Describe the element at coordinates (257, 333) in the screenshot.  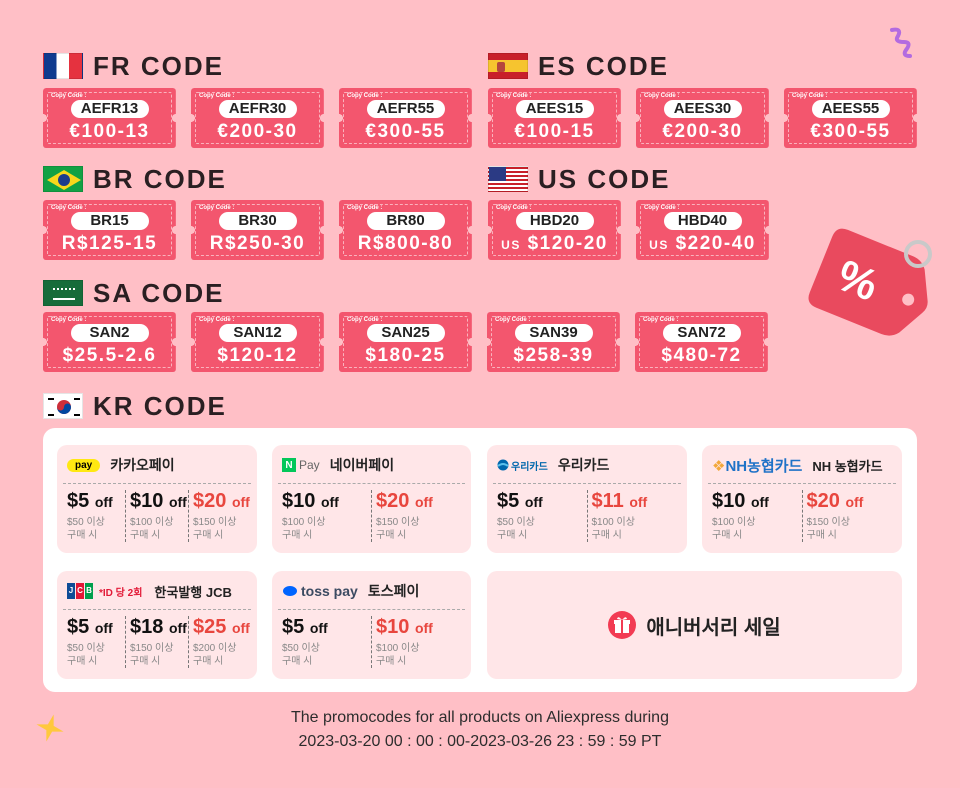
I see `coupon-code: SAN12` at that location.